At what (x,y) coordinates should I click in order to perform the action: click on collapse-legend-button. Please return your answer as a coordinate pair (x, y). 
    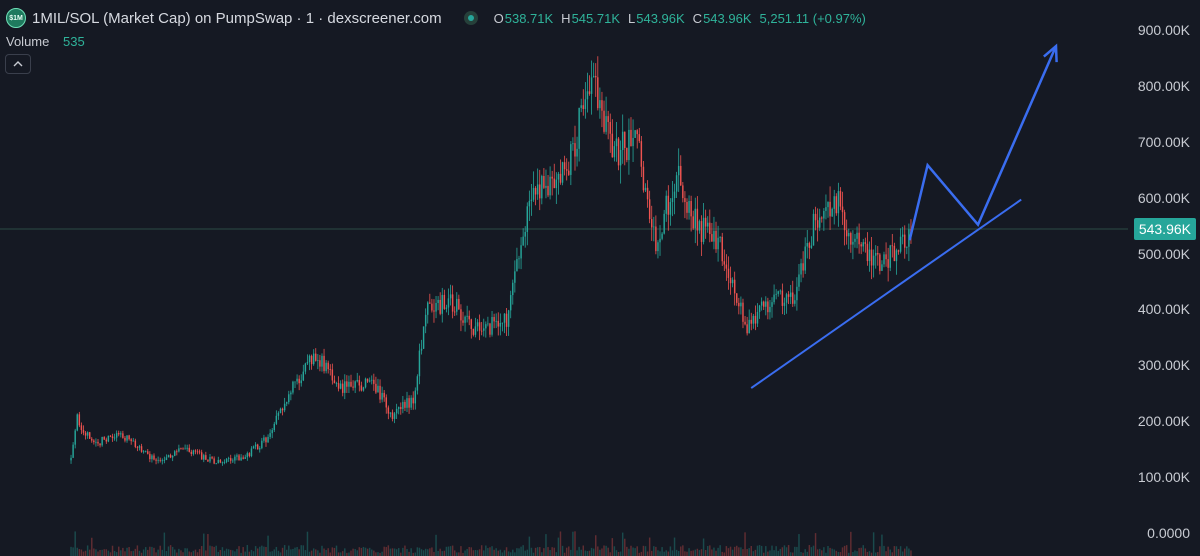
    Looking at the image, I should click on (18, 64).